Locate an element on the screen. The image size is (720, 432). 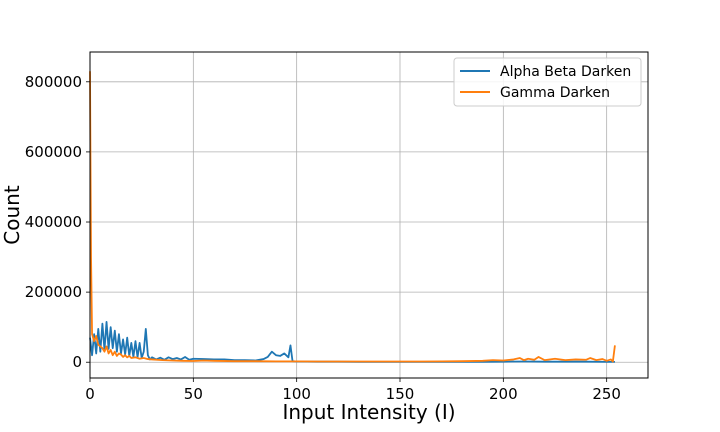
legend: Alpha Beta Darken Gamma Darken is located at coordinates (547, 82).